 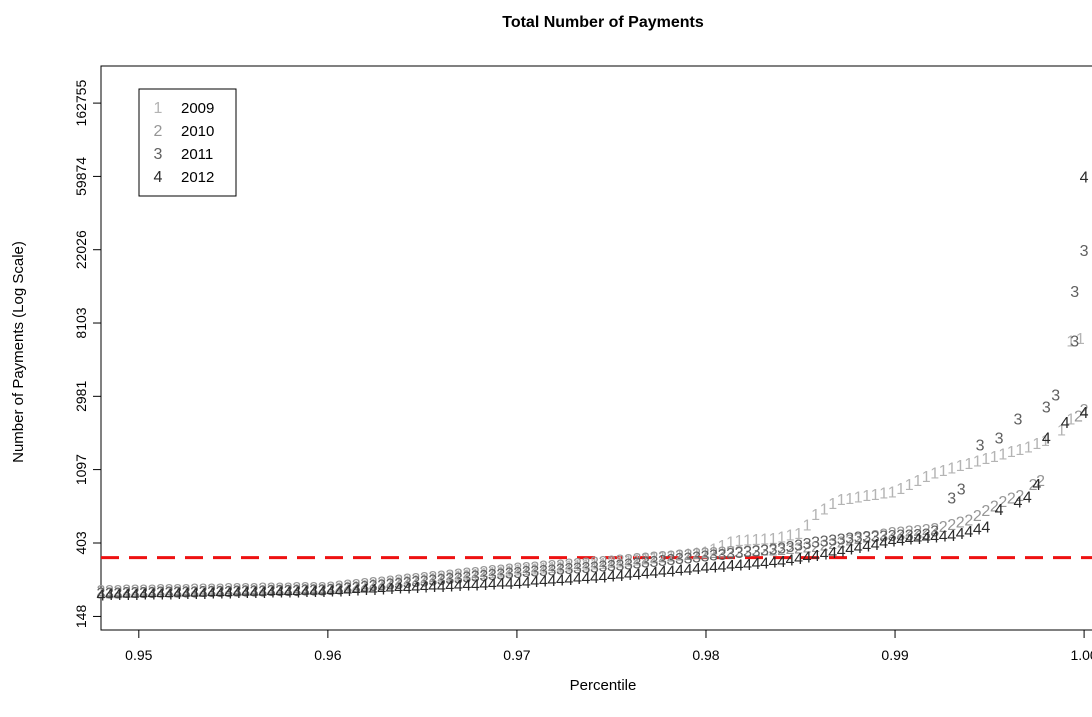 What do you see at coordinates (81, 543) in the screenshot?
I see `y-tick-label: 403` at bounding box center [81, 543].